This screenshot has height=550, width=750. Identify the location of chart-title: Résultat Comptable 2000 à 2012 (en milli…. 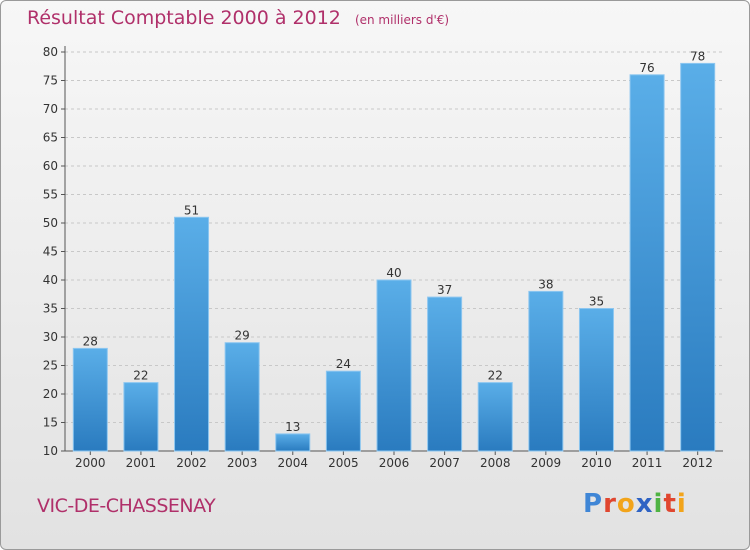
(238, 18).